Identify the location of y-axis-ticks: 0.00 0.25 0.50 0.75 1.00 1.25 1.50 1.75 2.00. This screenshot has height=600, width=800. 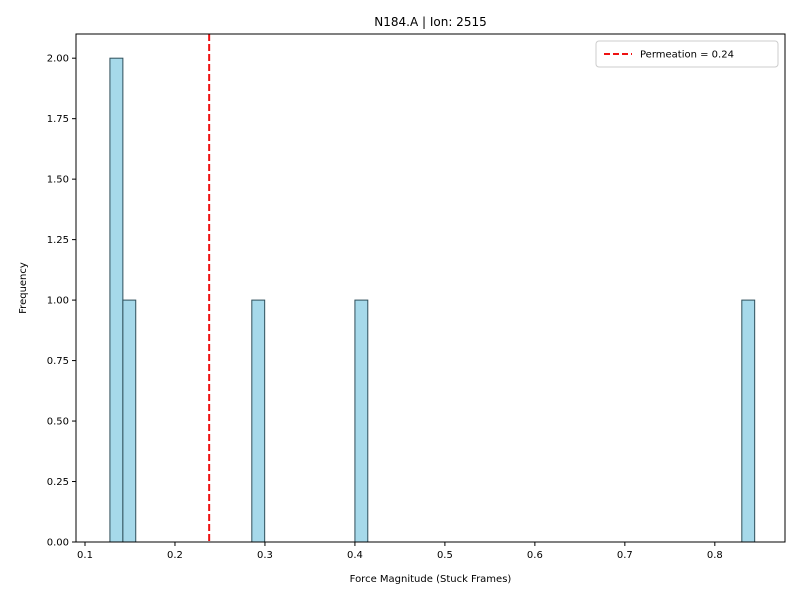
(61, 301).